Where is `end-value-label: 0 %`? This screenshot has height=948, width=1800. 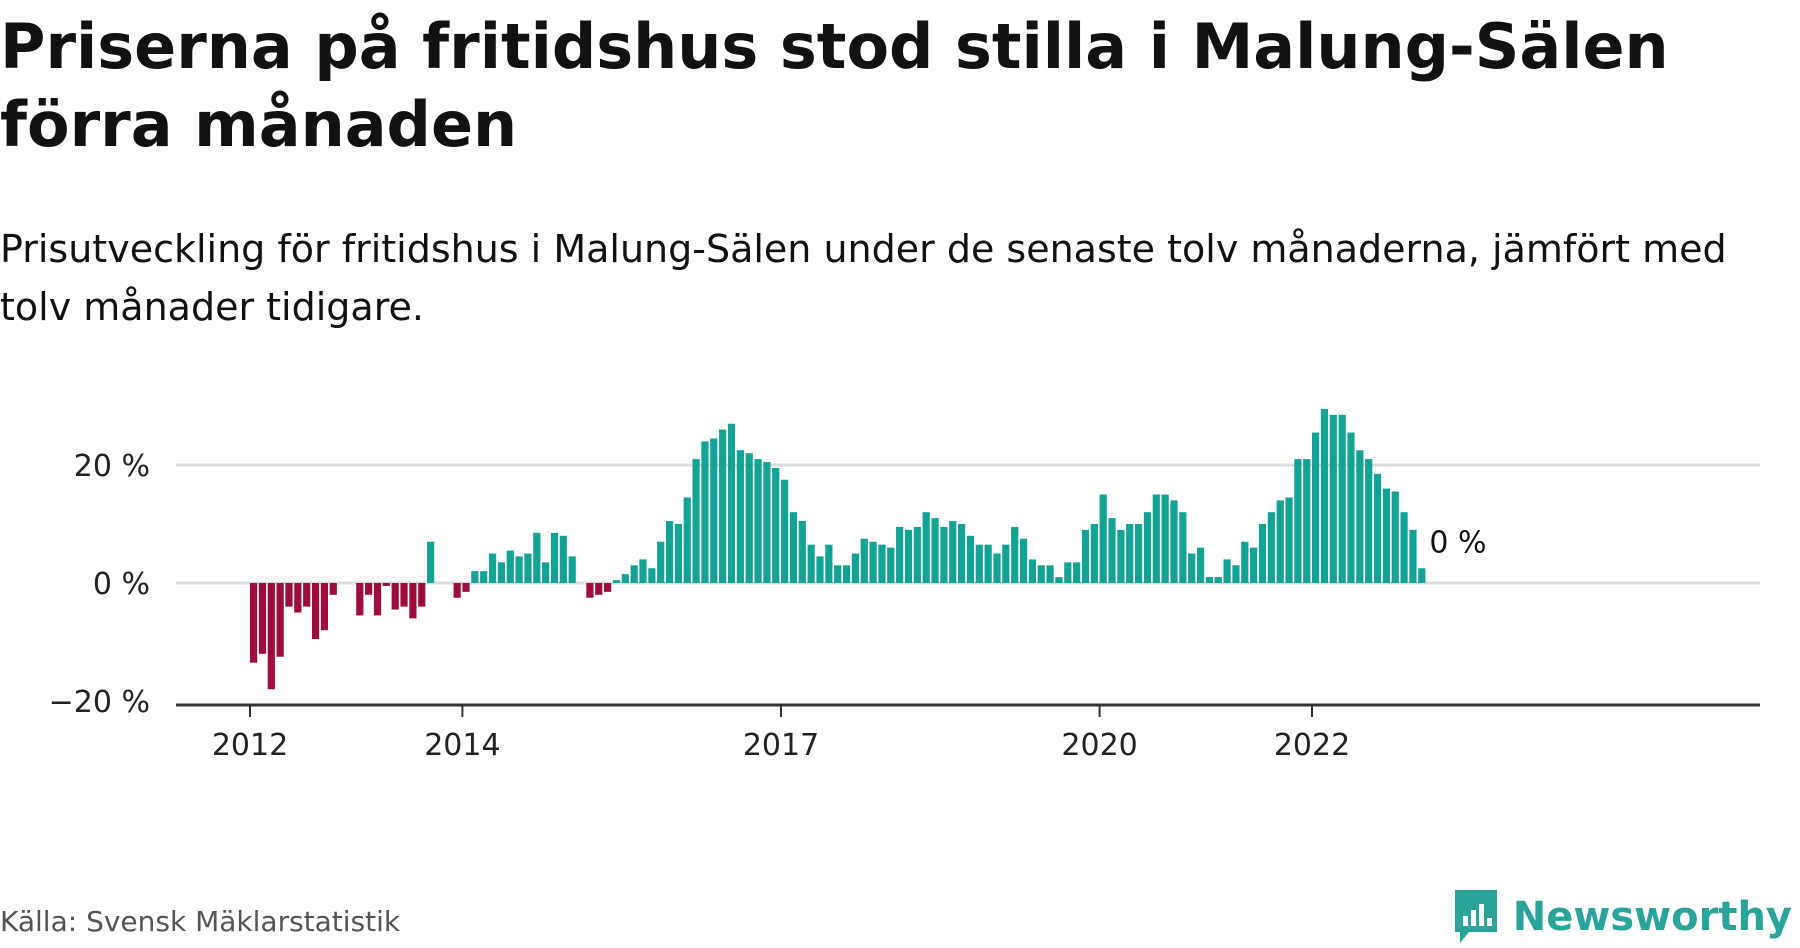 end-value-label: 0 % is located at coordinates (1457, 542).